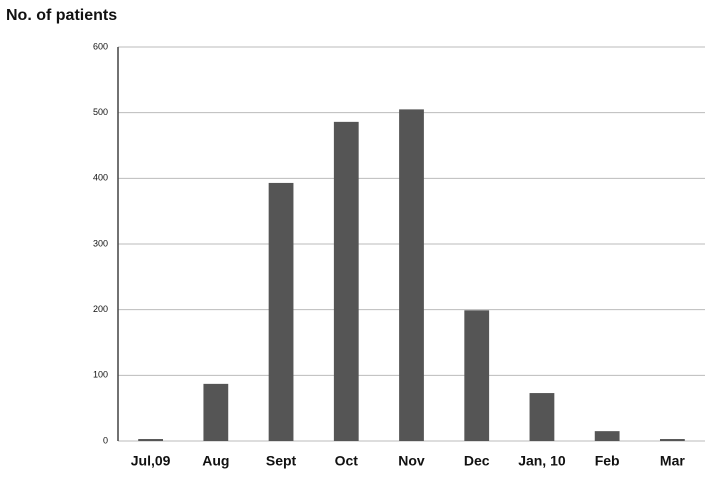 The height and width of the screenshot is (491, 715). What do you see at coordinates (281, 461) in the screenshot?
I see `x-tick-label: Sept` at bounding box center [281, 461].